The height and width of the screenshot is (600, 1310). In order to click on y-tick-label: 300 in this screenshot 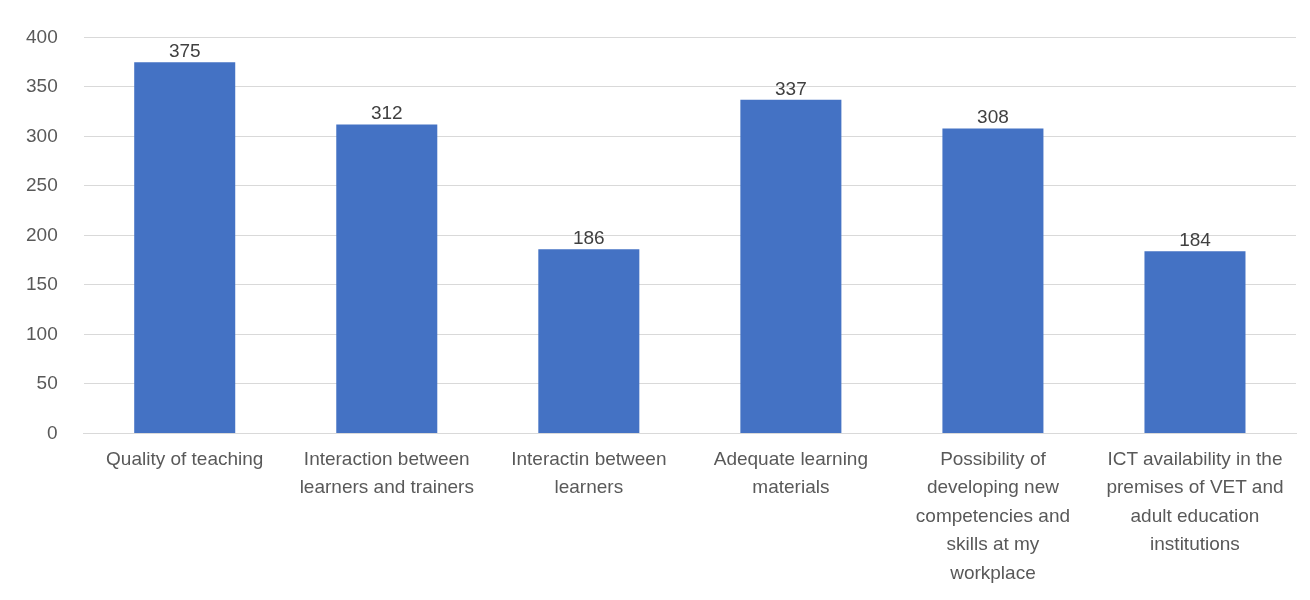, I will do `click(42, 135)`.